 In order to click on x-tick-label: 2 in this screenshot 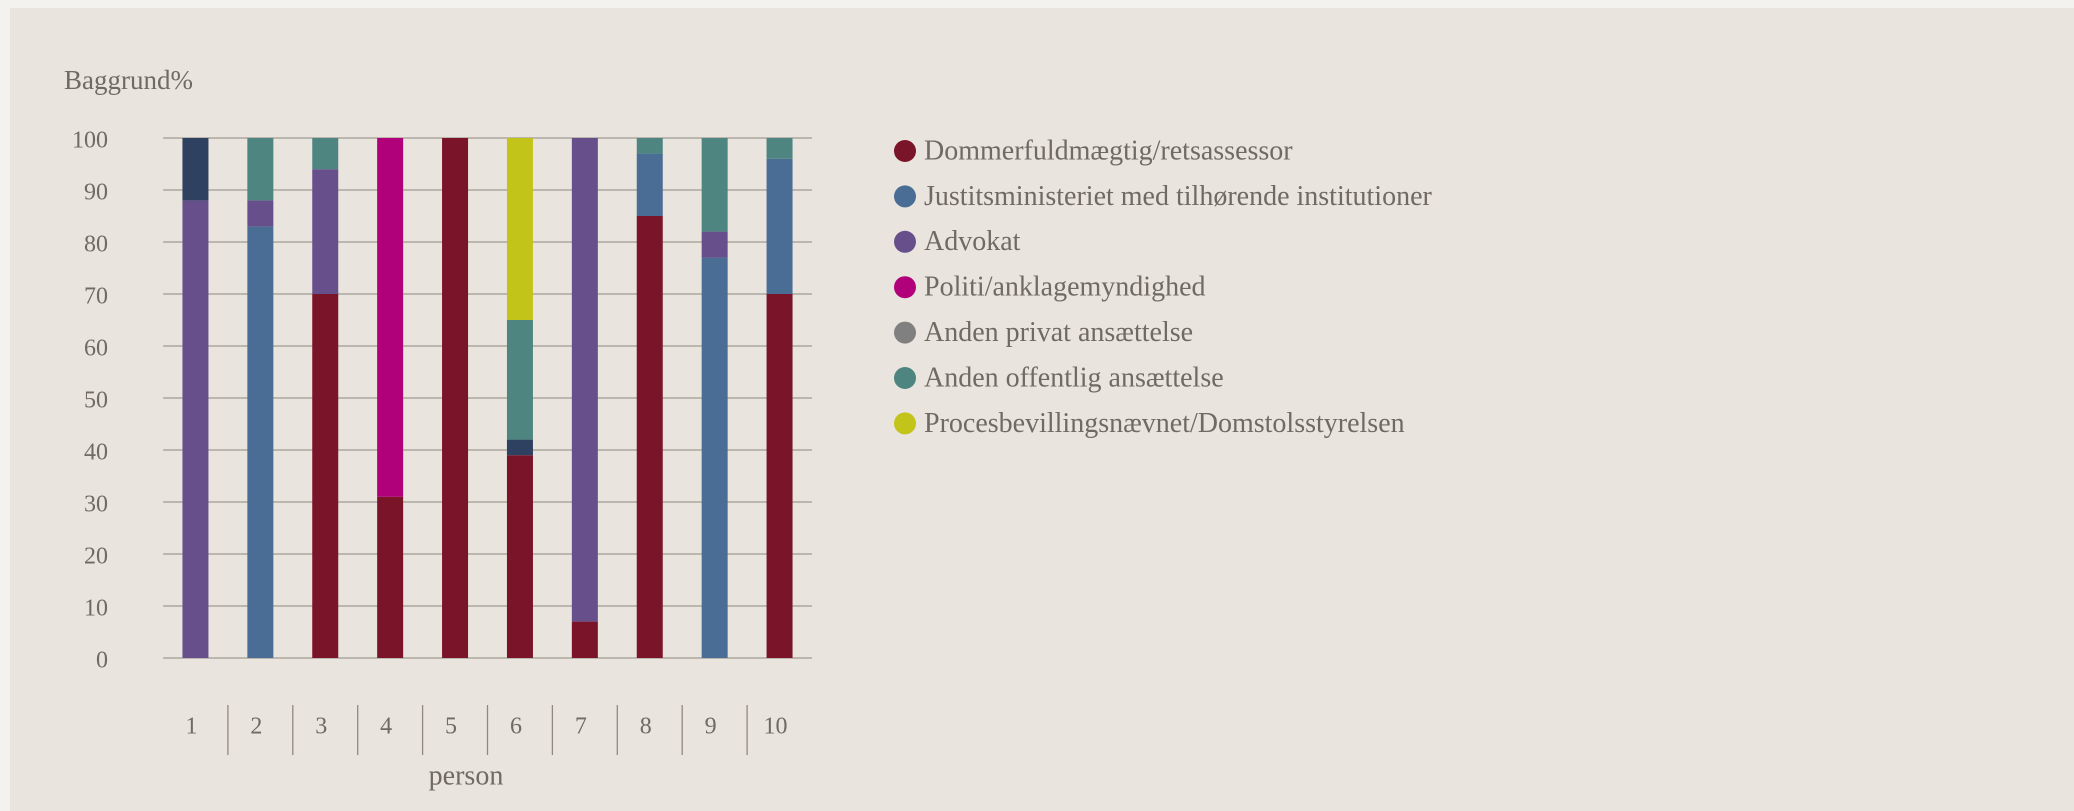, I will do `click(256, 727)`.